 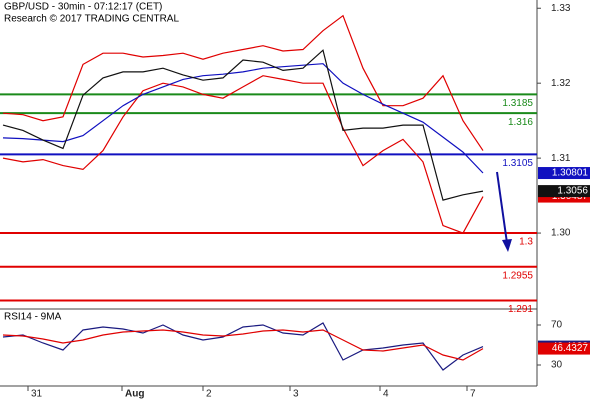 I want to click on x-tick-label: 2, so click(x=209, y=394).